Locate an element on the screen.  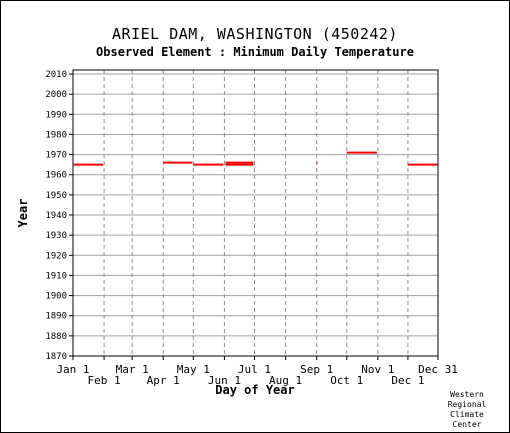
x-tick-label: Feb 1 is located at coordinates (104, 380).